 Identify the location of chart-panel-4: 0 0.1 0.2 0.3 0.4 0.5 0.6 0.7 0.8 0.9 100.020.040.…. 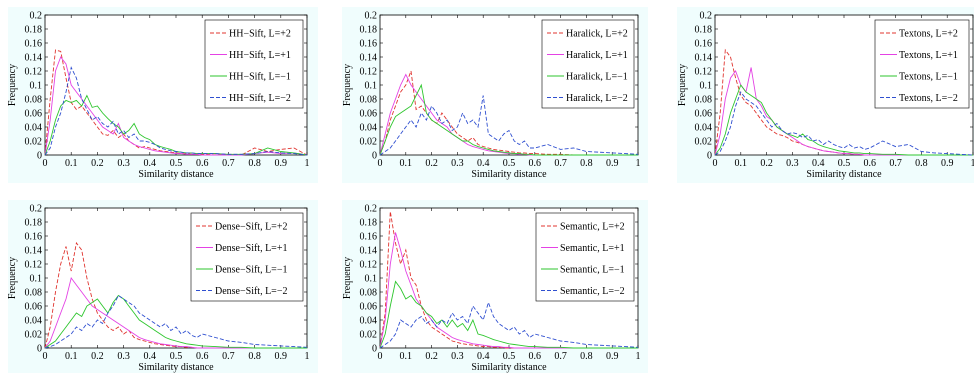
(162, 286).